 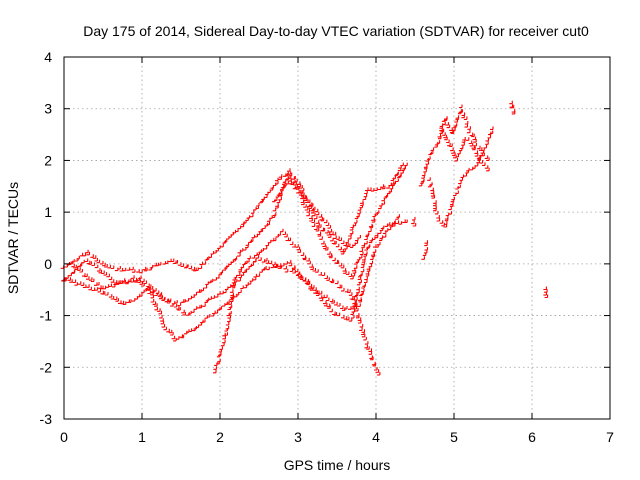 What do you see at coordinates (48, 212) in the screenshot?
I see `y-tick-label-1: 1` at bounding box center [48, 212].